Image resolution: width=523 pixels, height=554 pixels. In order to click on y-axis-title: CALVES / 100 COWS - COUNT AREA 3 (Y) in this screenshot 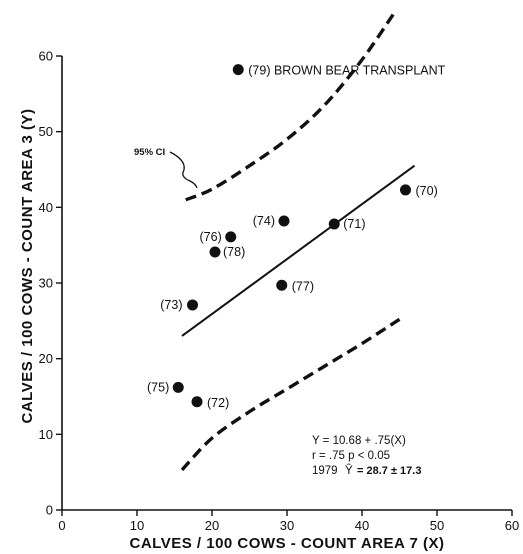, I will do `click(27, 266)`.